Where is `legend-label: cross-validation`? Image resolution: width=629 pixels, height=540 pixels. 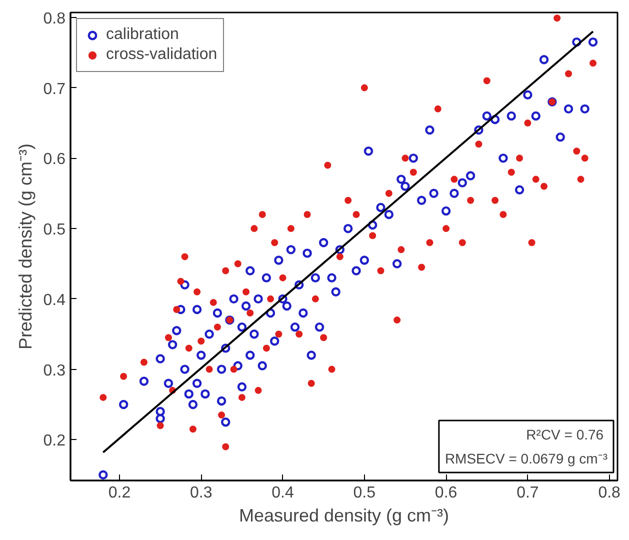
legend-label: cross-validation is located at coordinates (162, 55).